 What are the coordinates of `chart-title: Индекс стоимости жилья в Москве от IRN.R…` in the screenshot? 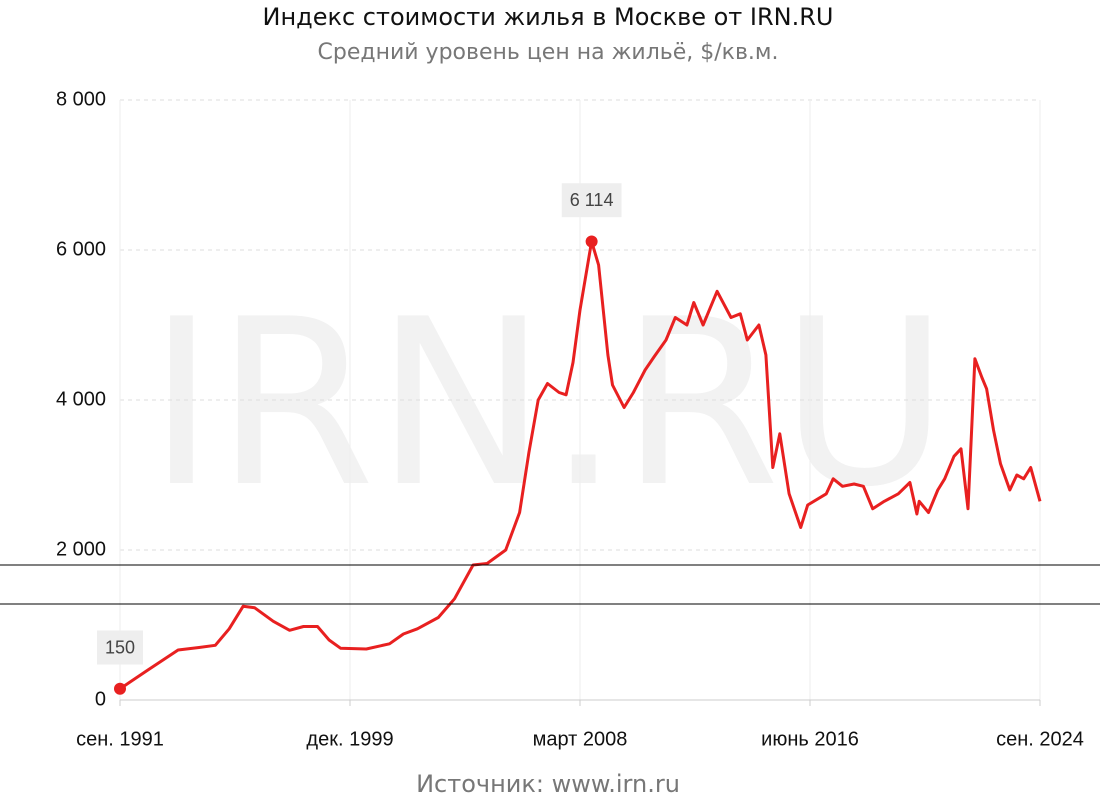 It's located at (547, 17).